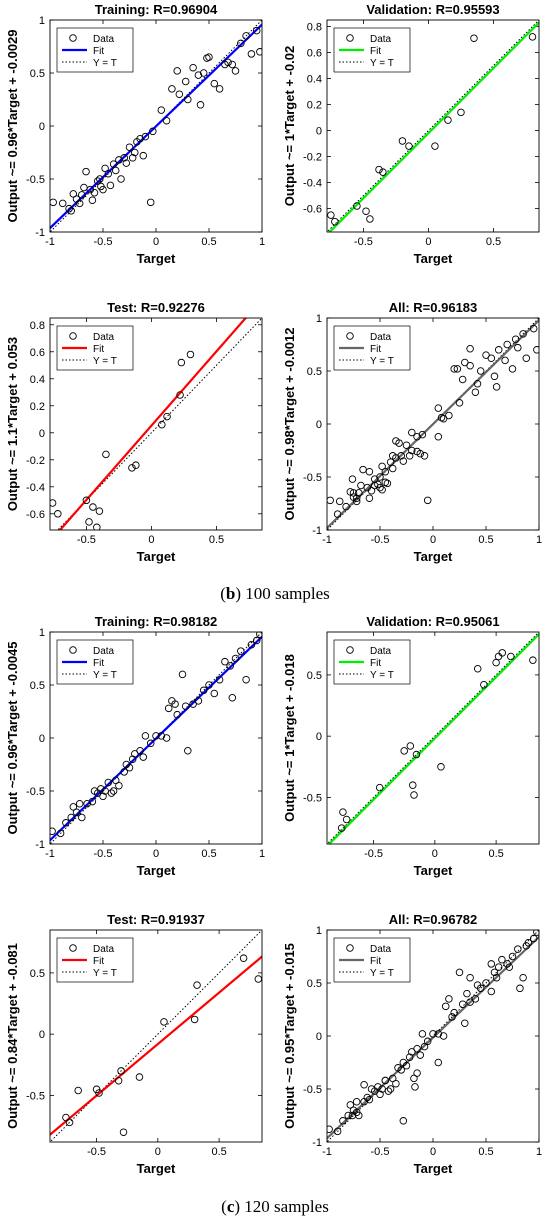 The height and width of the screenshot is (1225, 550). Describe the element at coordinates (35, 792) in the screenshot. I see `y-tick-label: -0.5` at that location.